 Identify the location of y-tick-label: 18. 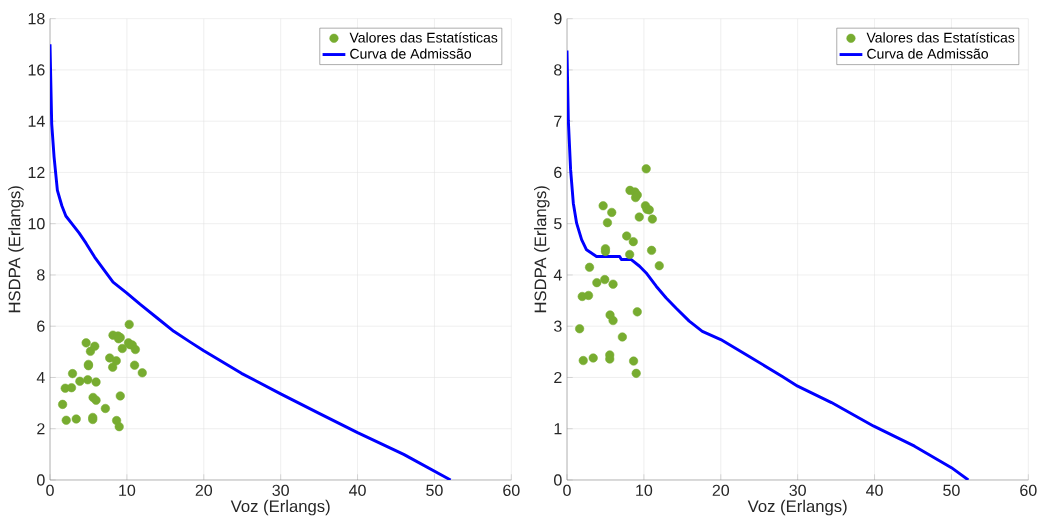
(36, 19).